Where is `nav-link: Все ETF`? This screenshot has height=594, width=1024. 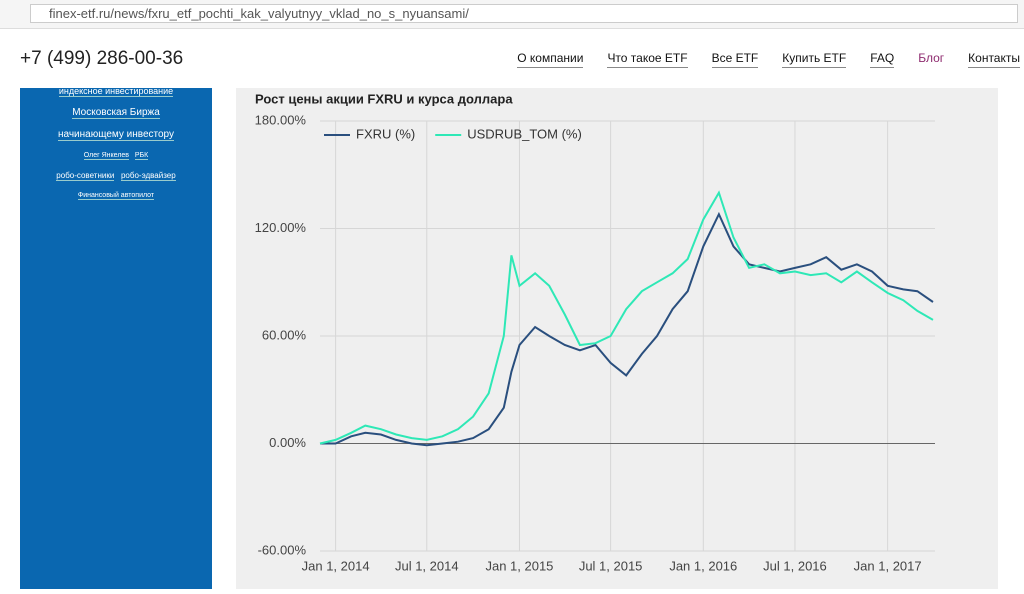
nav-link: Все ETF is located at coordinates (735, 59).